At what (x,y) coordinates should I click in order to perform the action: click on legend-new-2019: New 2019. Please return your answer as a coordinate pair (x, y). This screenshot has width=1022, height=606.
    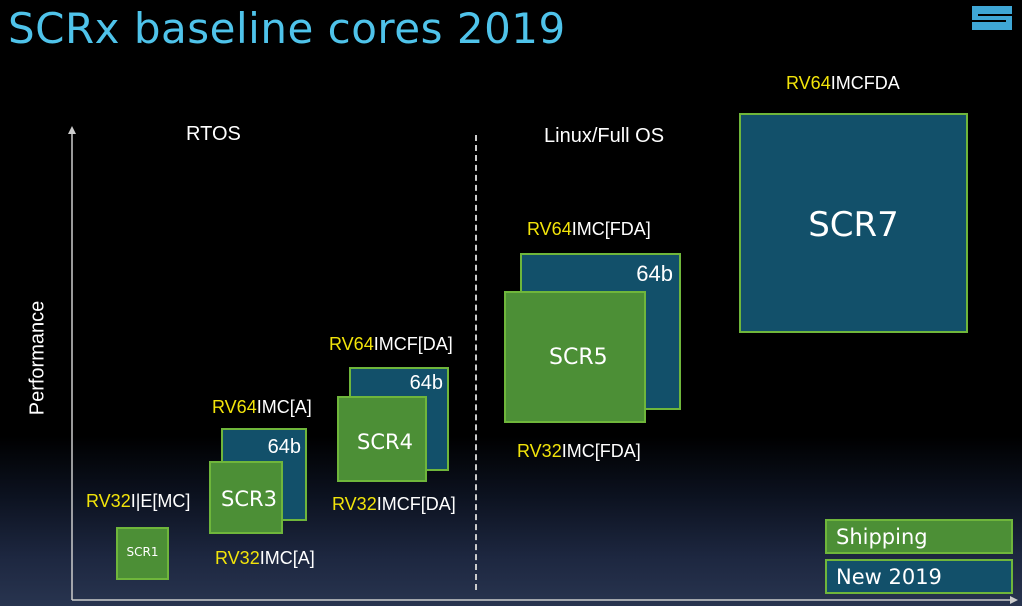
    Looking at the image, I should click on (919, 576).